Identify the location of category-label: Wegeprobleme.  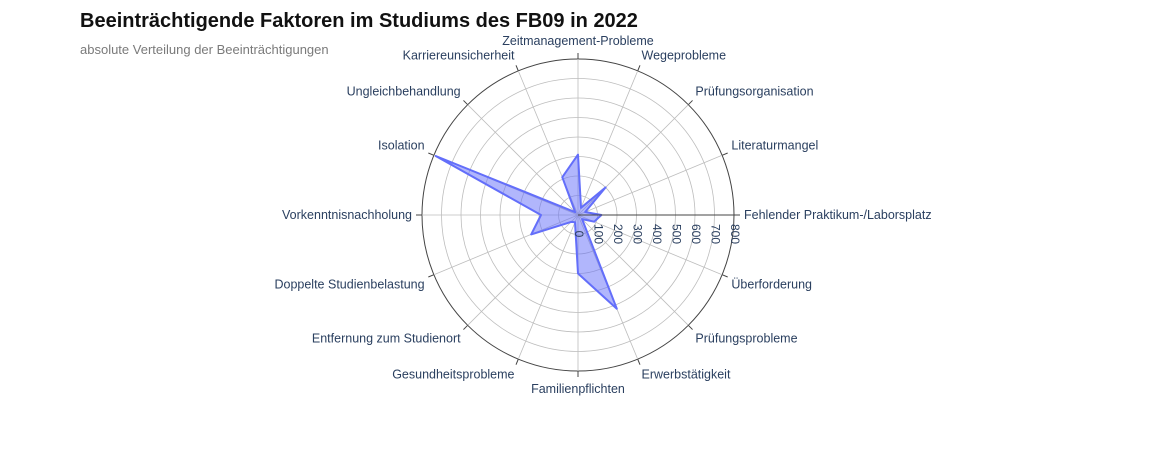
(684, 56).